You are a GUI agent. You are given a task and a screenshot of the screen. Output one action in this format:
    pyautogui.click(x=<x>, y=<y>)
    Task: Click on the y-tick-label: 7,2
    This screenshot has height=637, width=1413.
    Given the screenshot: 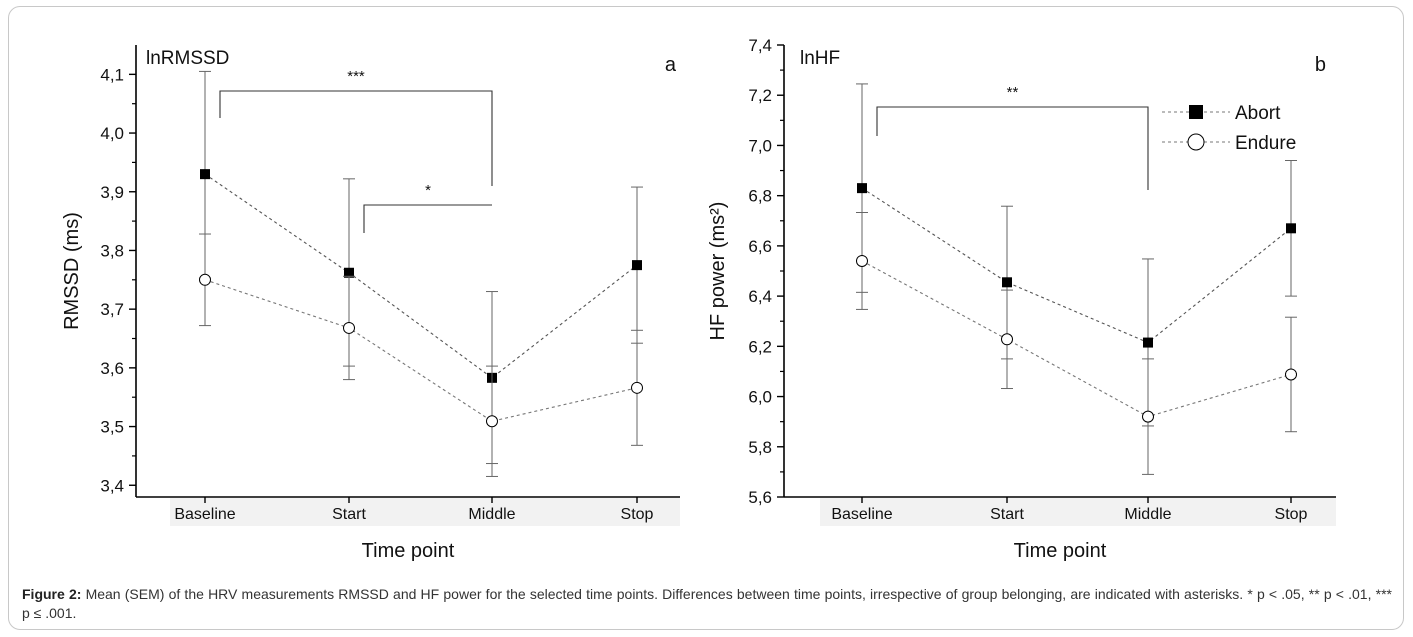 What is the action you would take?
    pyautogui.click(x=760, y=95)
    